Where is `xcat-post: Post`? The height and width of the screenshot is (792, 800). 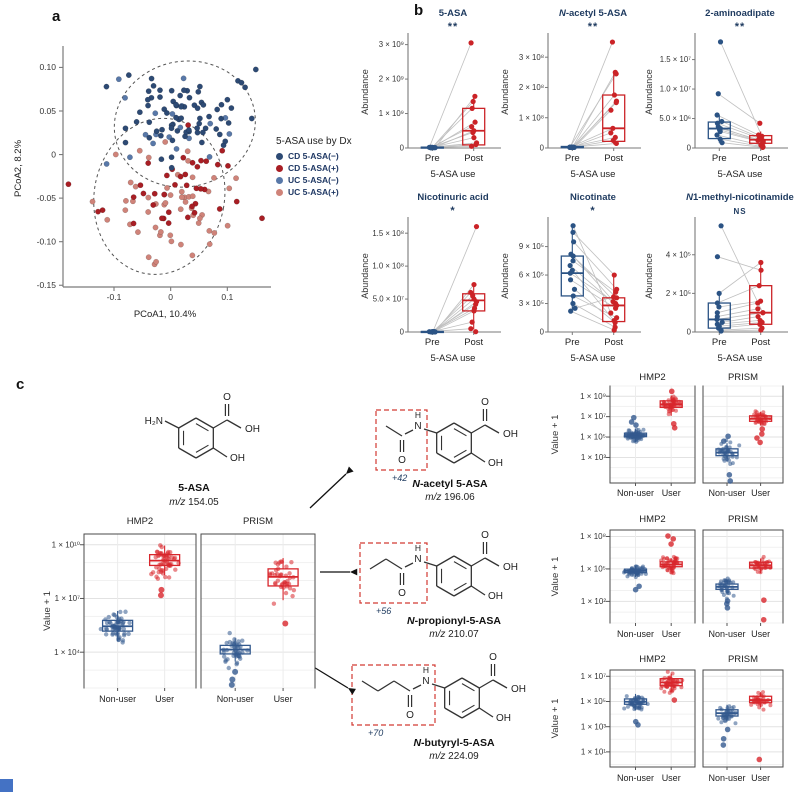
xcat-post: Post is located at coordinates (613, 342).